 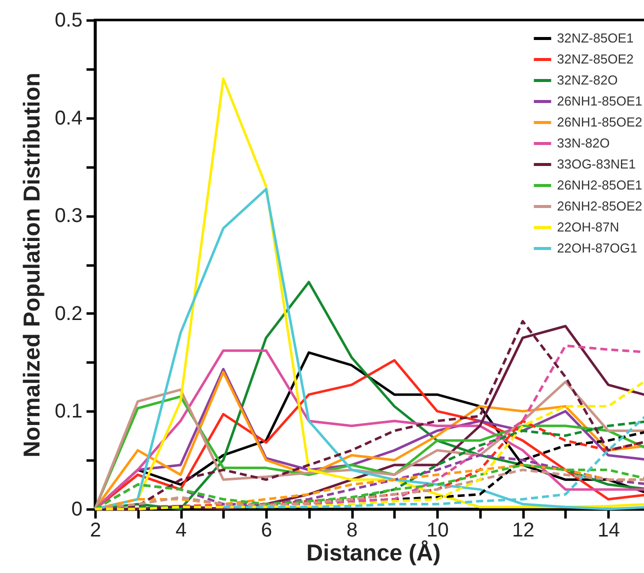 I want to click on x-tick-label: 10, so click(x=437, y=531).